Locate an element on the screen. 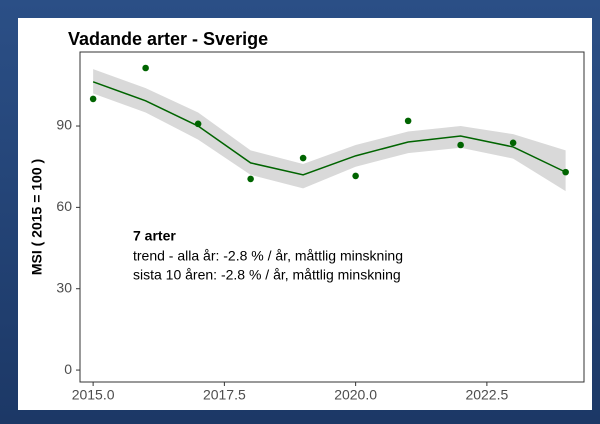  y-tick-label: 0 is located at coordinates (68, 369).